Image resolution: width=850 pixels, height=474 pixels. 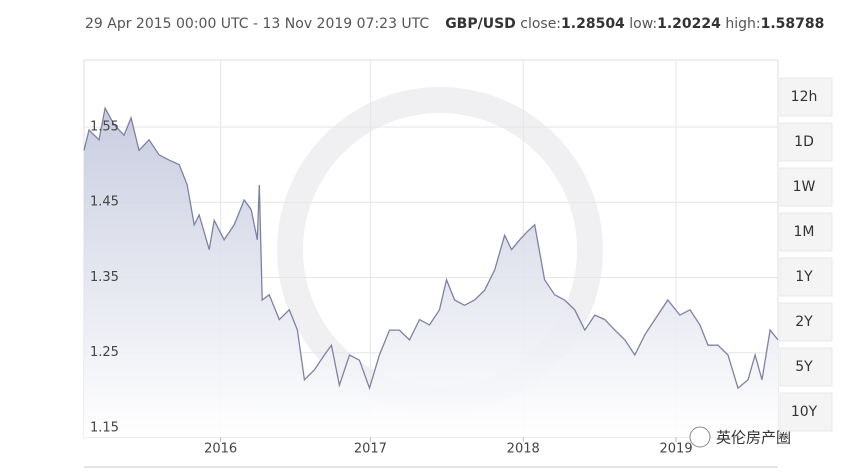 I want to click on range-button-label: 1D, so click(x=804, y=142).